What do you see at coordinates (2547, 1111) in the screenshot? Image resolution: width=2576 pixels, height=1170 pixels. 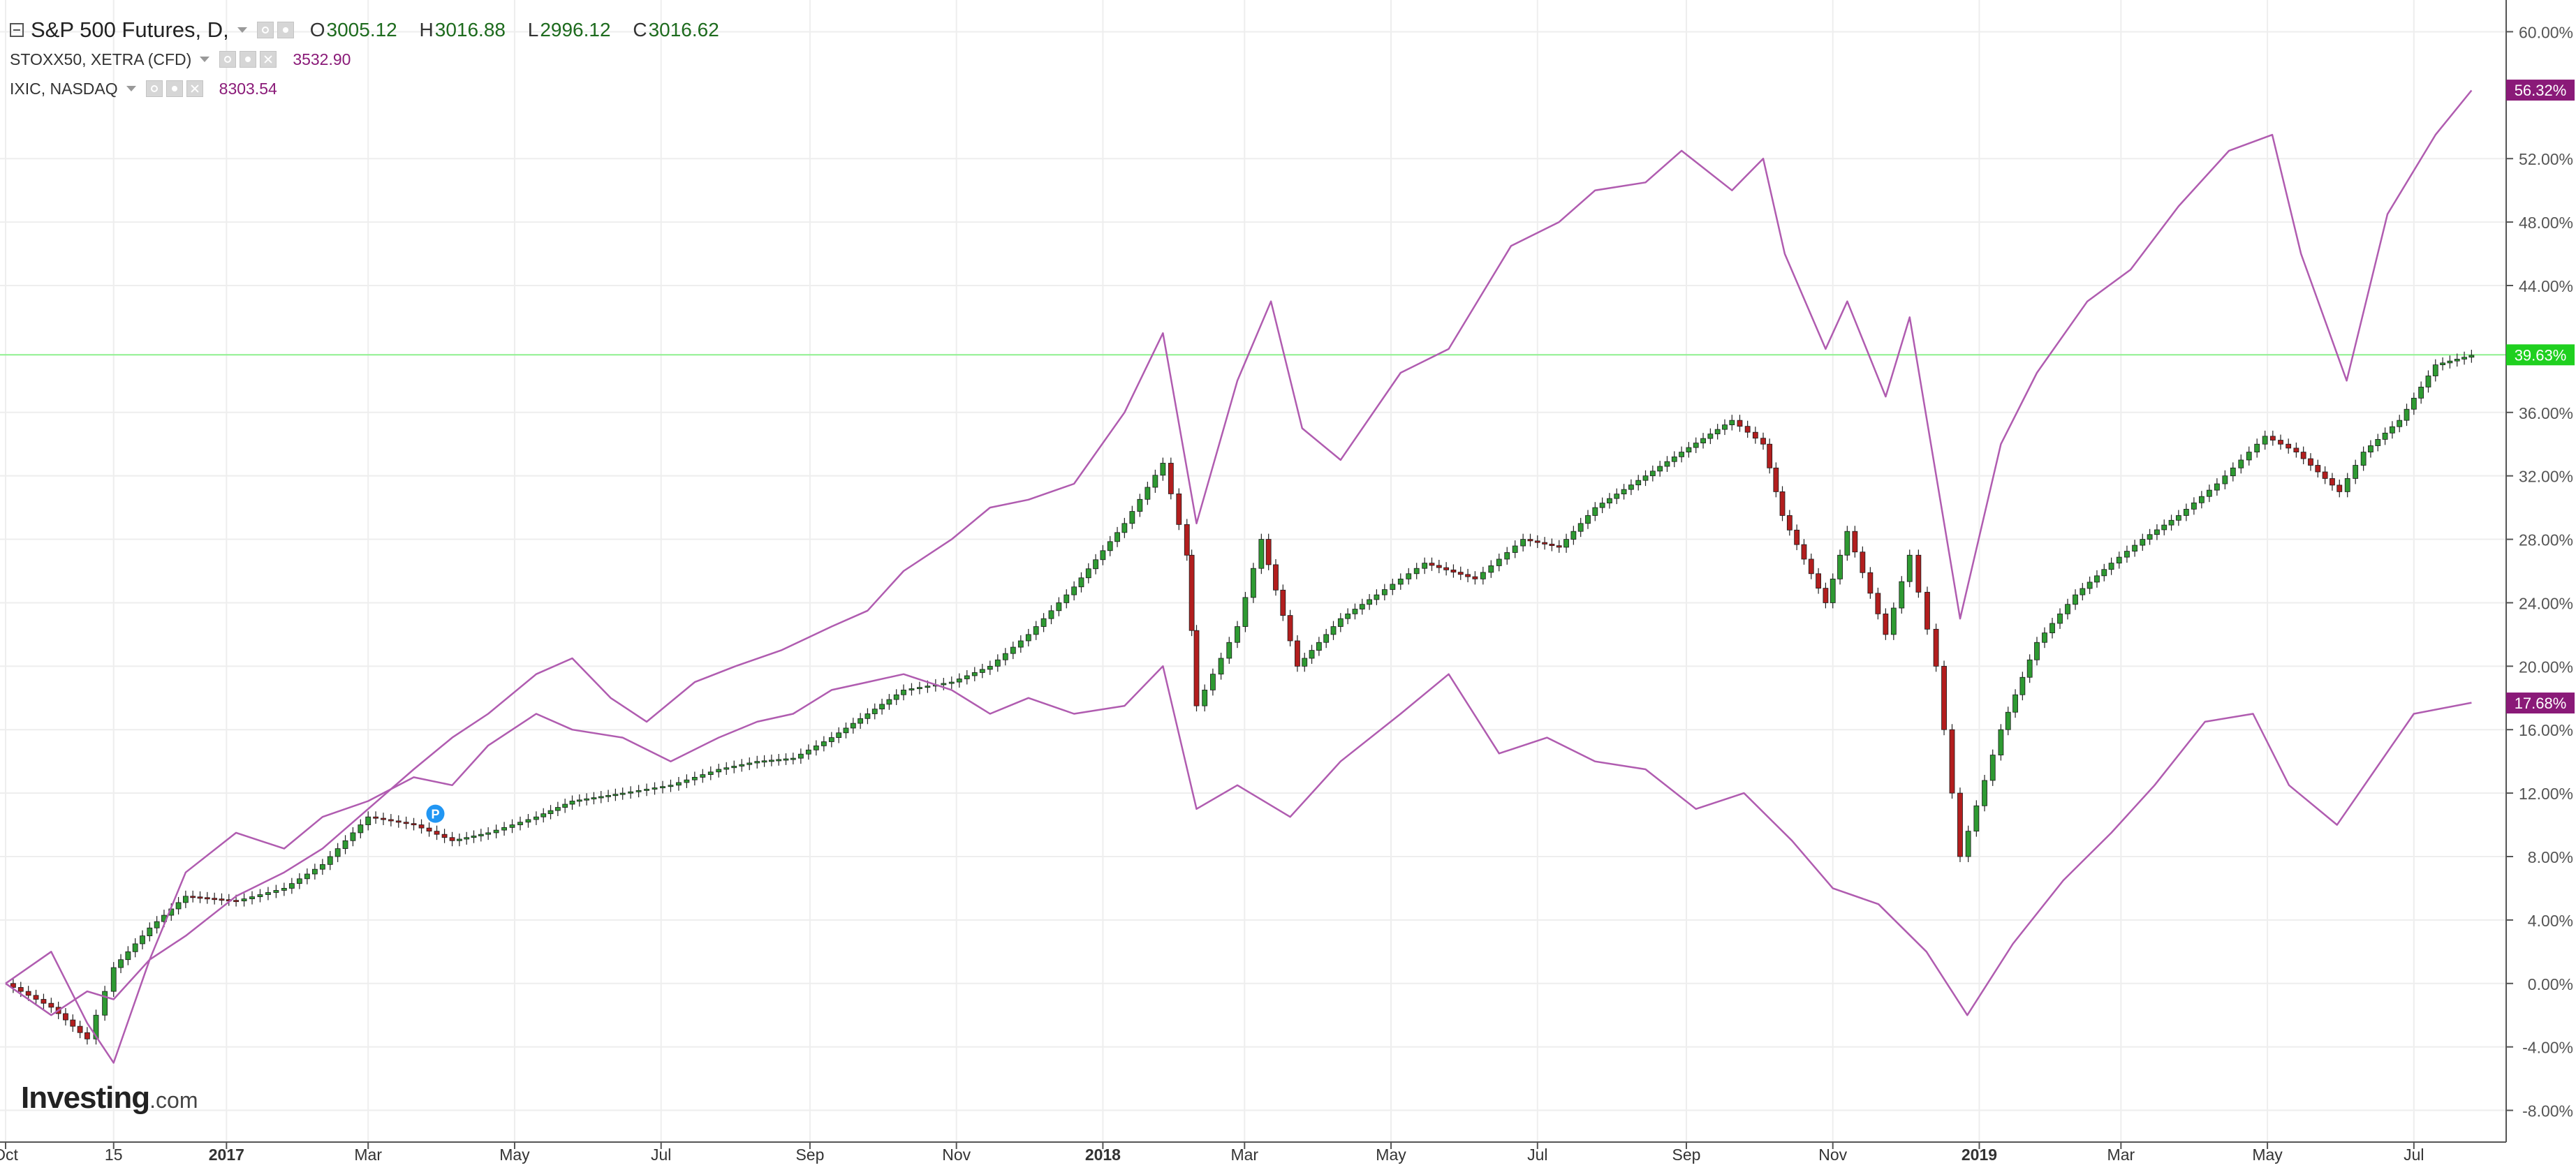 I see `y-tick-label: -8.00%` at bounding box center [2547, 1111].